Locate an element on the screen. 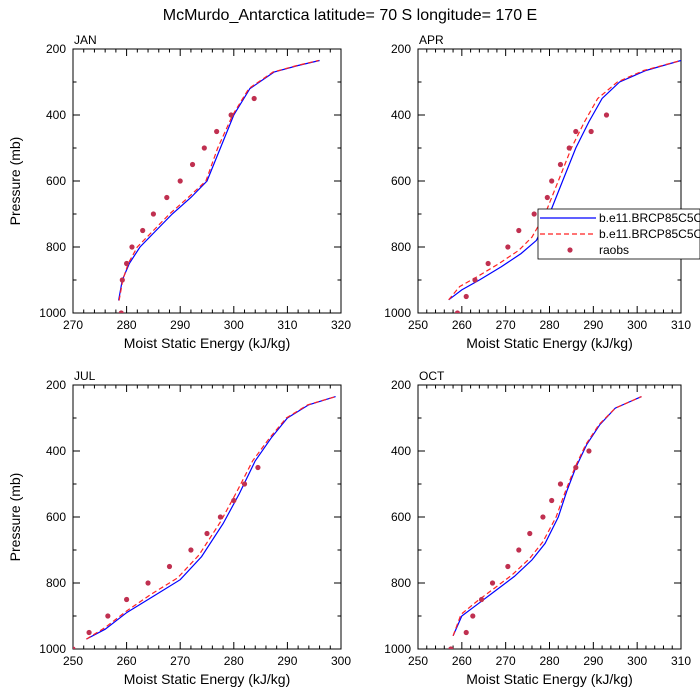  legend: b.e11.BRCP85C5CN b.e11.BRCP85C5CN raobs is located at coordinates (618, 234).